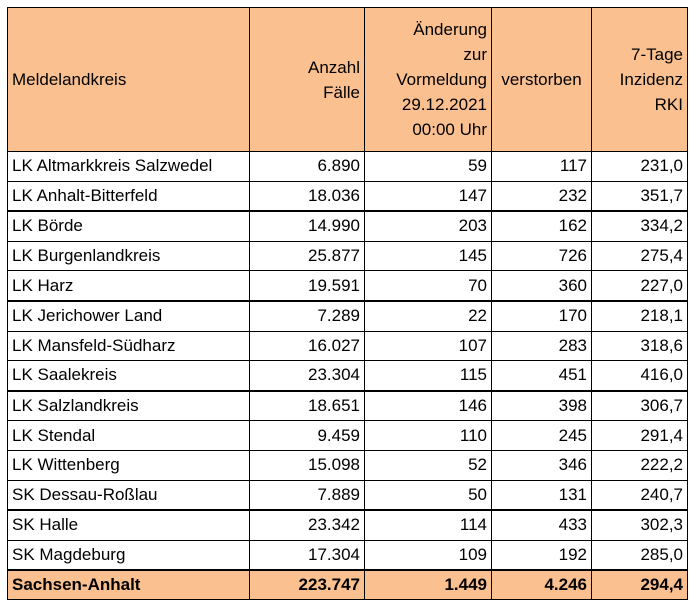  Describe the element at coordinates (541, 226) in the screenshot. I see `deceased-cell: 162` at that location.